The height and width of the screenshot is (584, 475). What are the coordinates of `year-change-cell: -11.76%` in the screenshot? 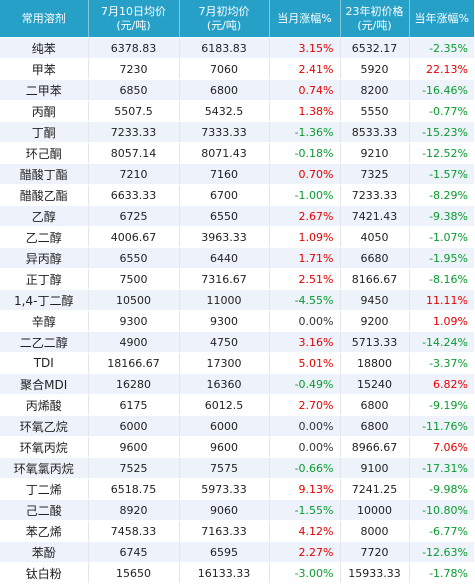 It's located at (441, 426).